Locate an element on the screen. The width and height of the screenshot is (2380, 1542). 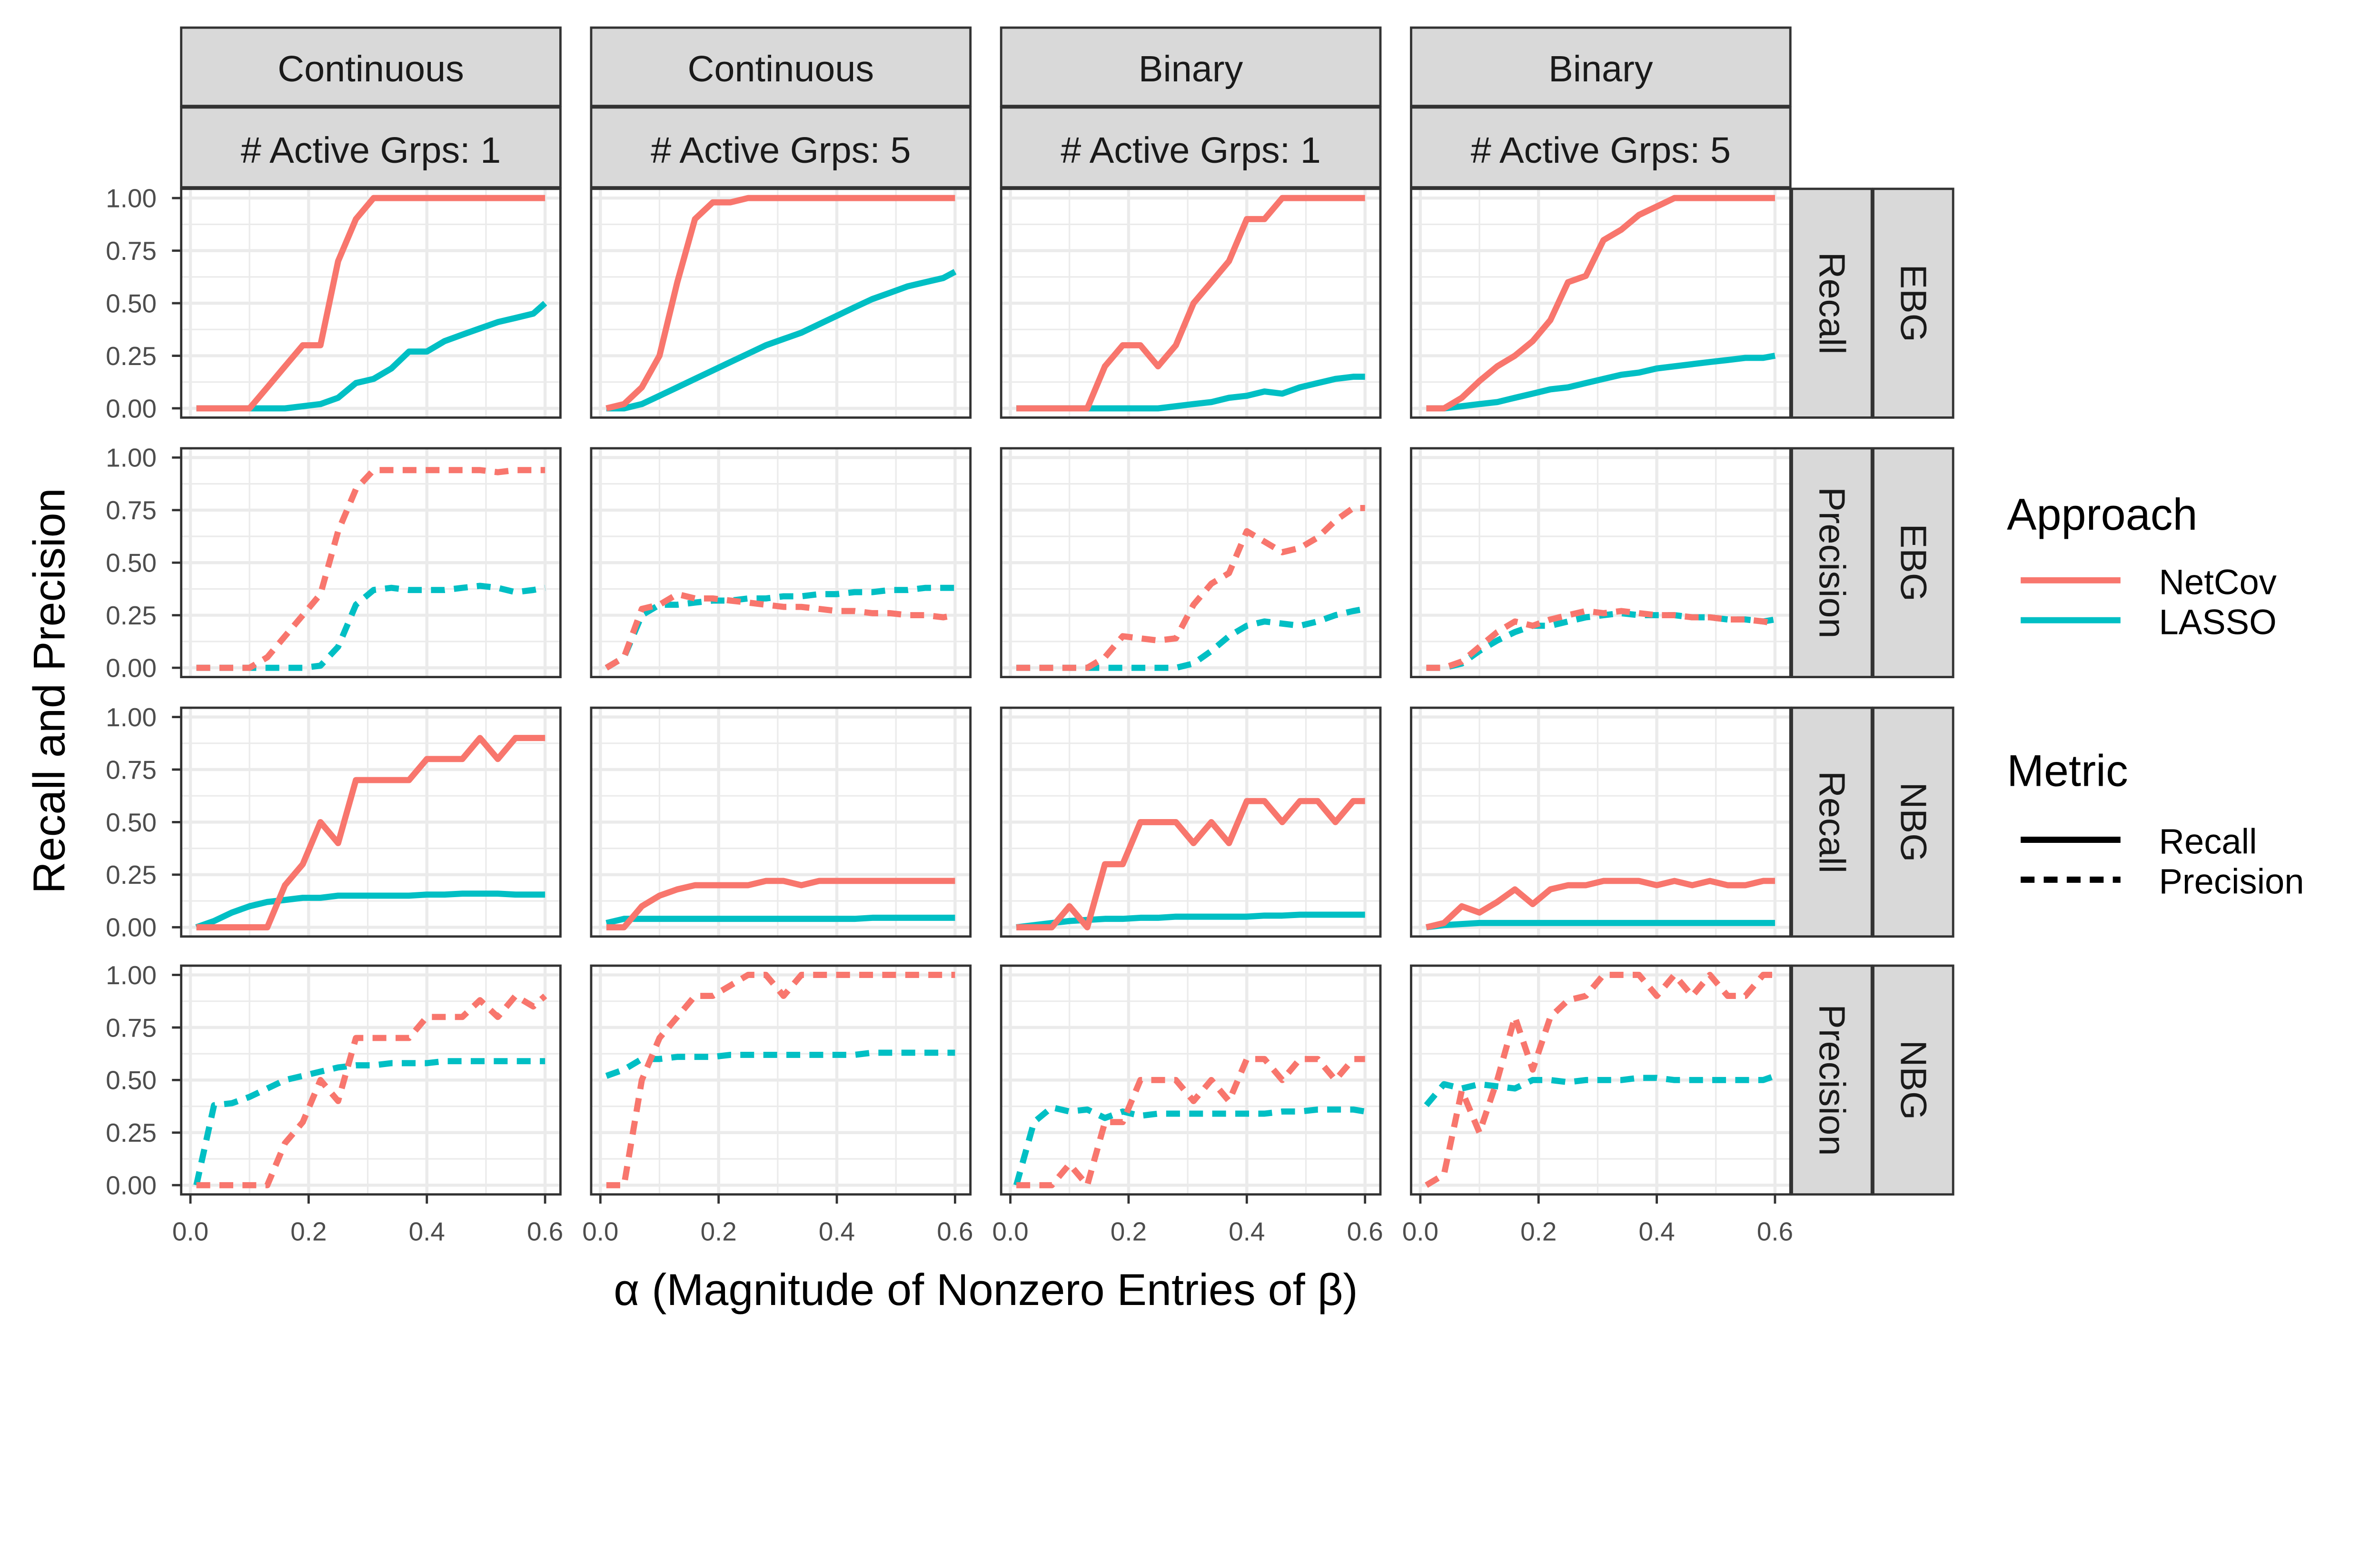
legend-precision-label: Precision is located at coordinates (2231, 881).